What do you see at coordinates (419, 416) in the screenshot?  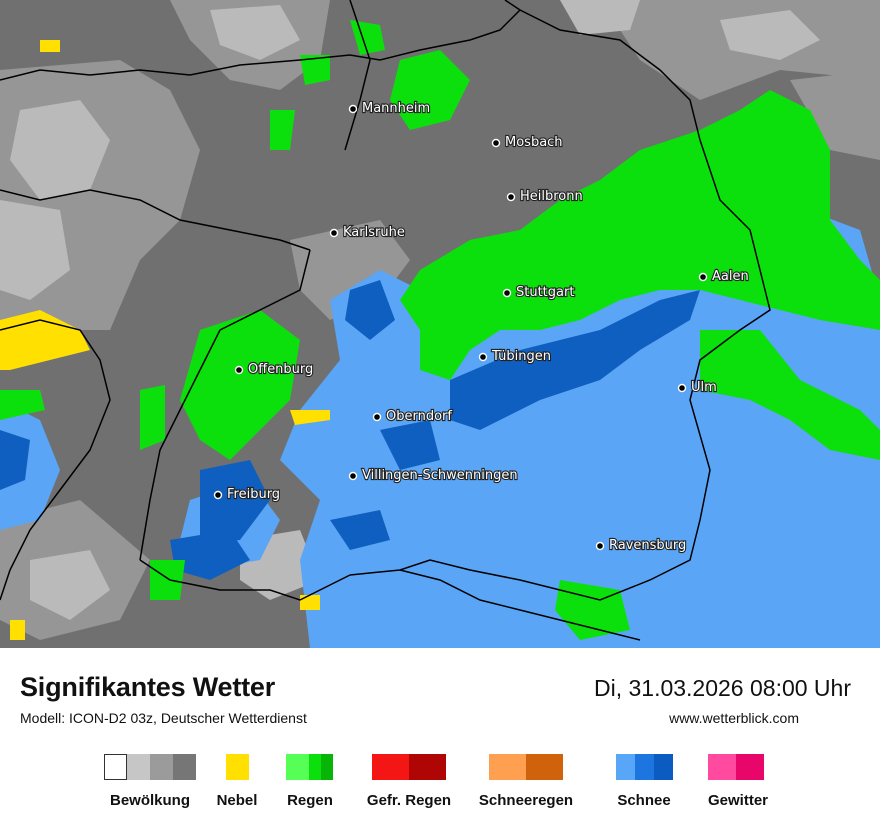 I see `city-label: Oberndorf` at bounding box center [419, 416].